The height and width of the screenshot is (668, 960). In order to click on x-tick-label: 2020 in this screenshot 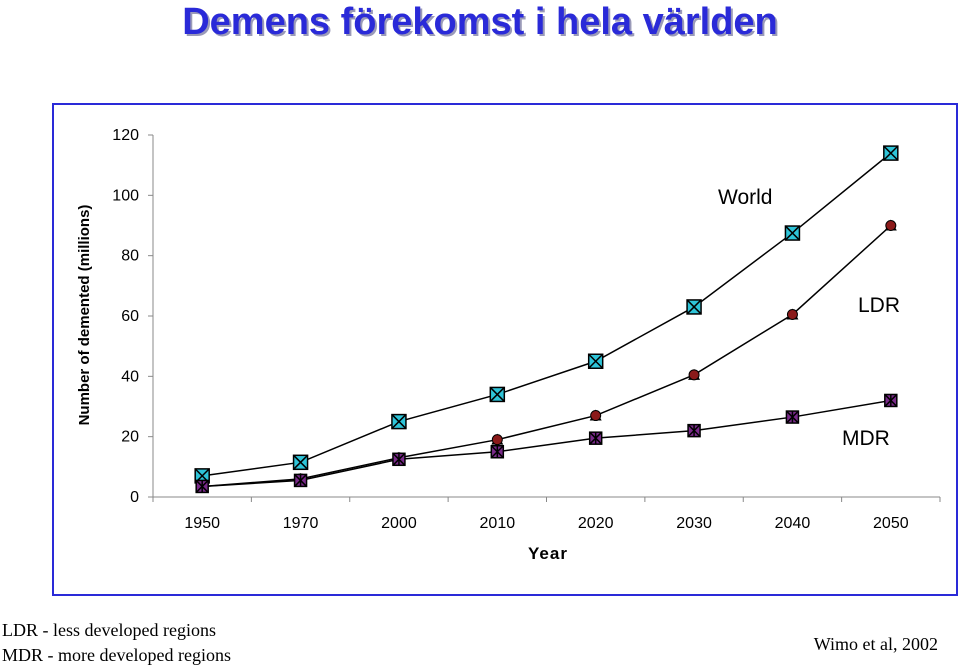, I will do `click(596, 523)`.